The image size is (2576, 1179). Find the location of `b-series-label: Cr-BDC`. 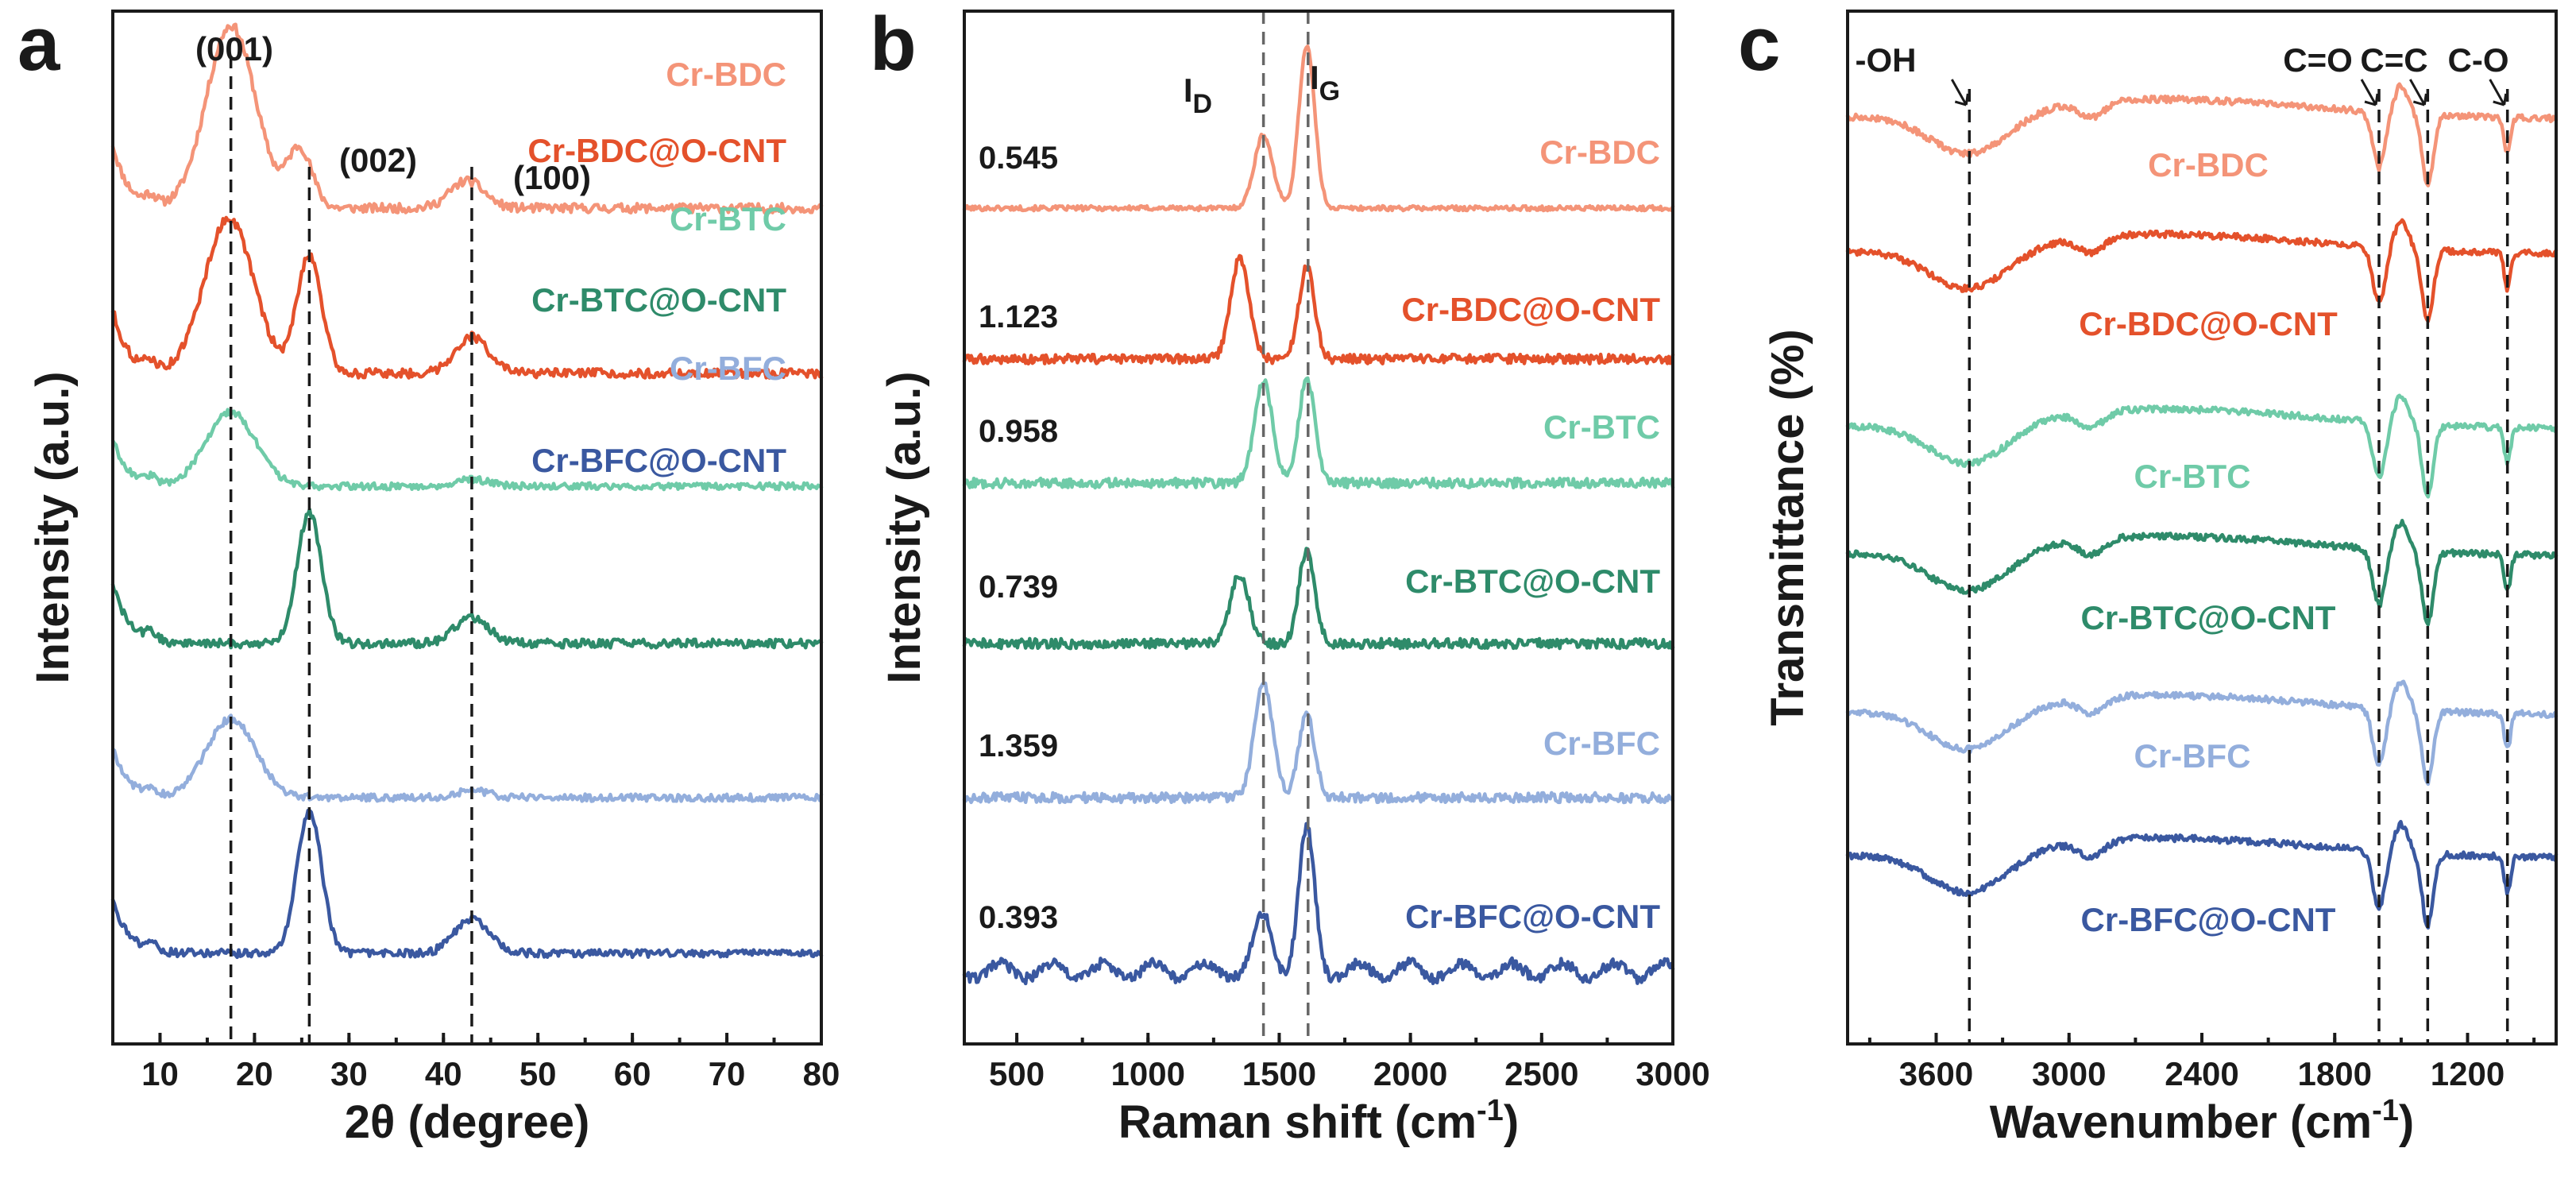

b-series-label: Cr-BDC is located at coordinates (1599, 152).